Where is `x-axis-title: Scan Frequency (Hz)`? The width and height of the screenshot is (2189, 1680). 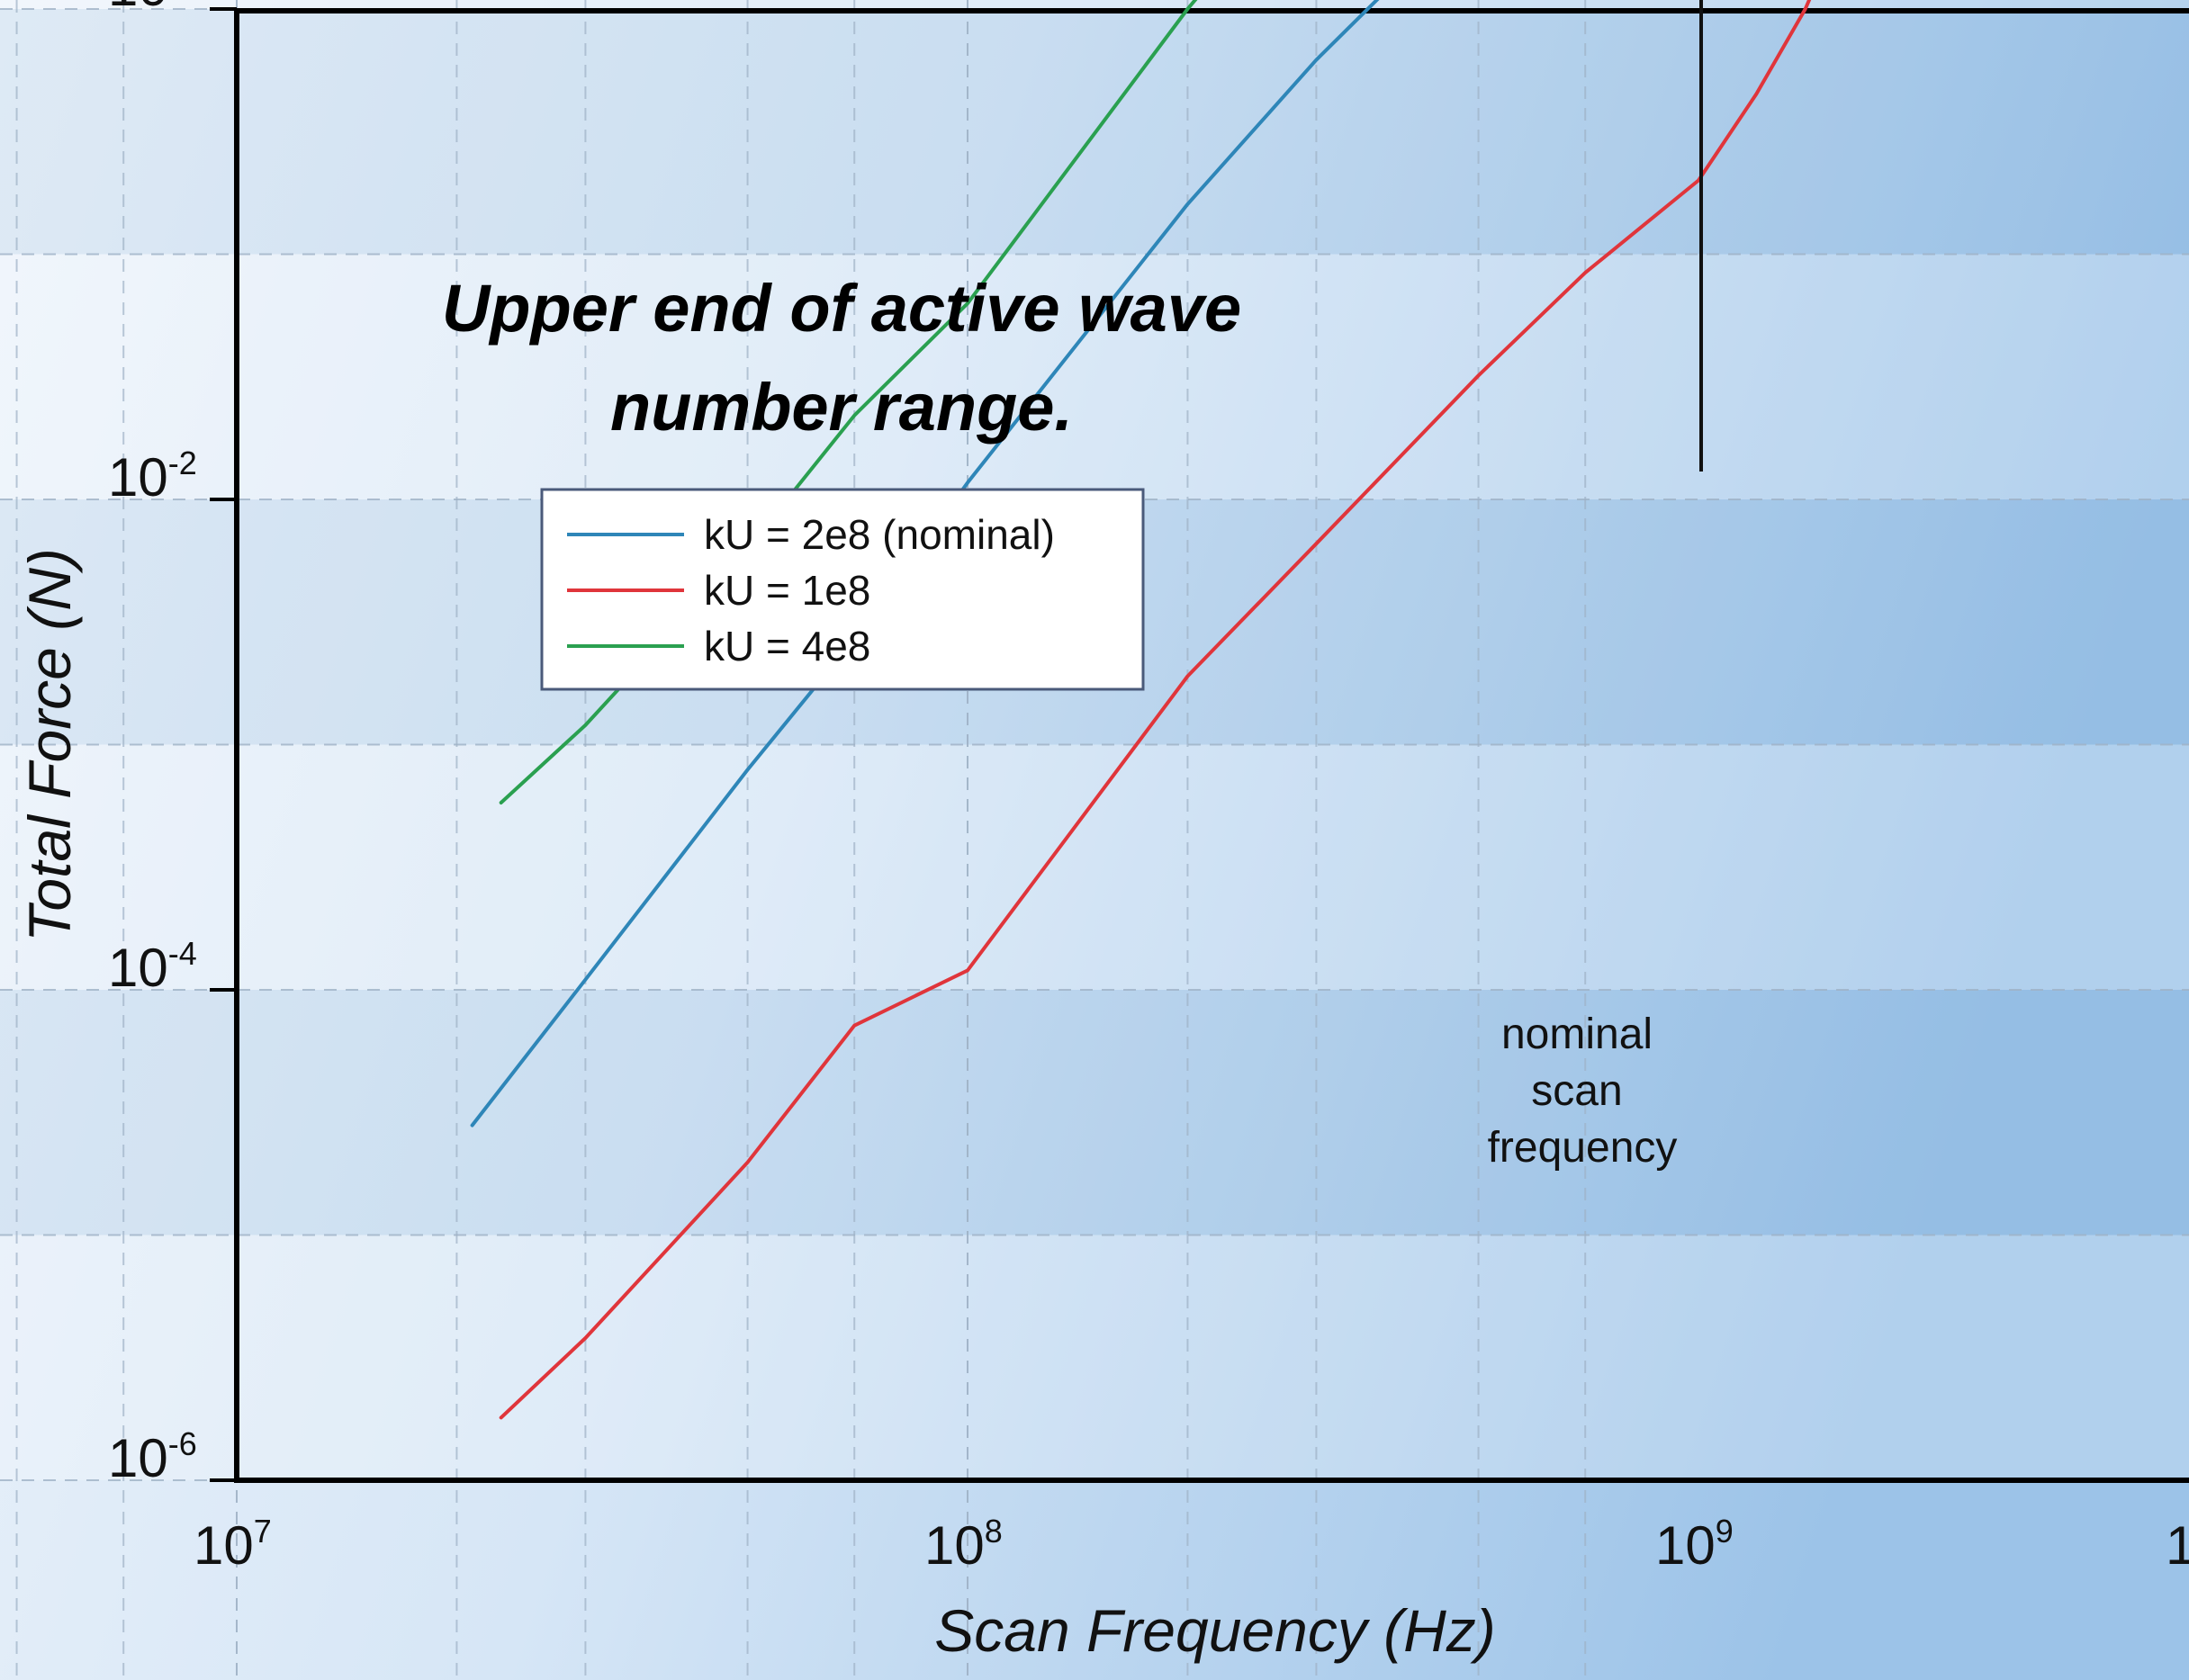
x-axis-title: Scan Frequency (Hz) is located at coordinates (1215, 1630).